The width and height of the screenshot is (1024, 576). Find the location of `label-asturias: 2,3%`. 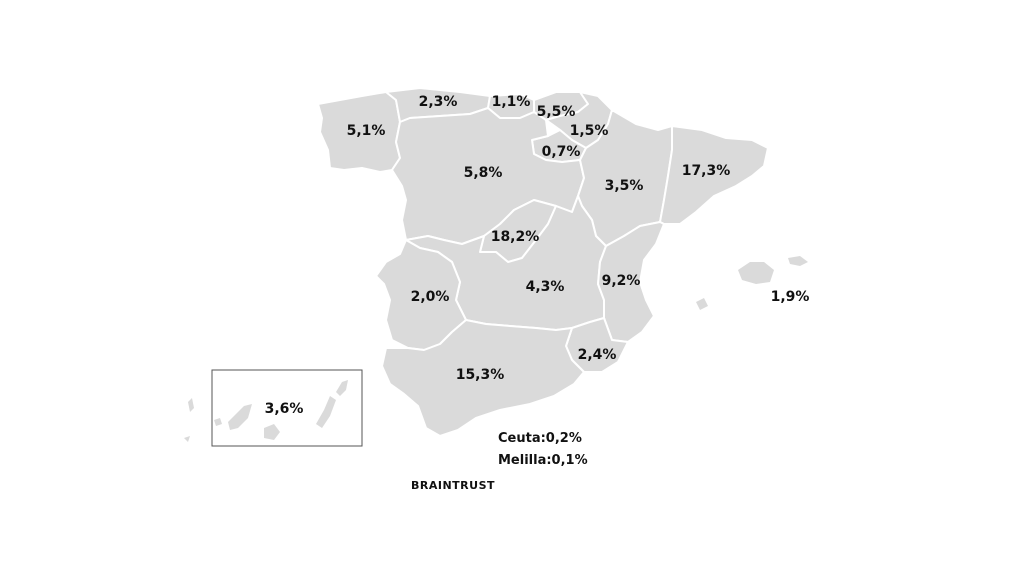

label-asturias: 2,3% is located at coordinates (438, 102).